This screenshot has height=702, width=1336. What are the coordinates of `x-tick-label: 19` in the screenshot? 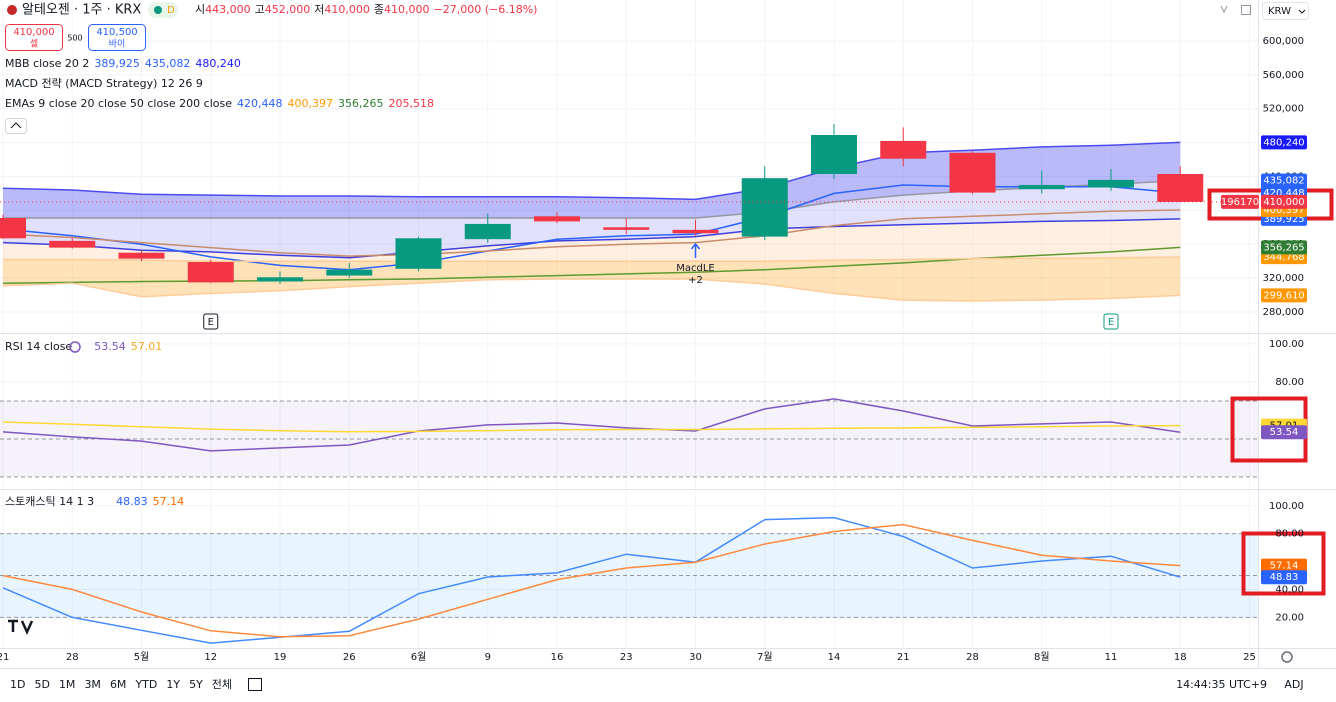 It's located at (280, 657).